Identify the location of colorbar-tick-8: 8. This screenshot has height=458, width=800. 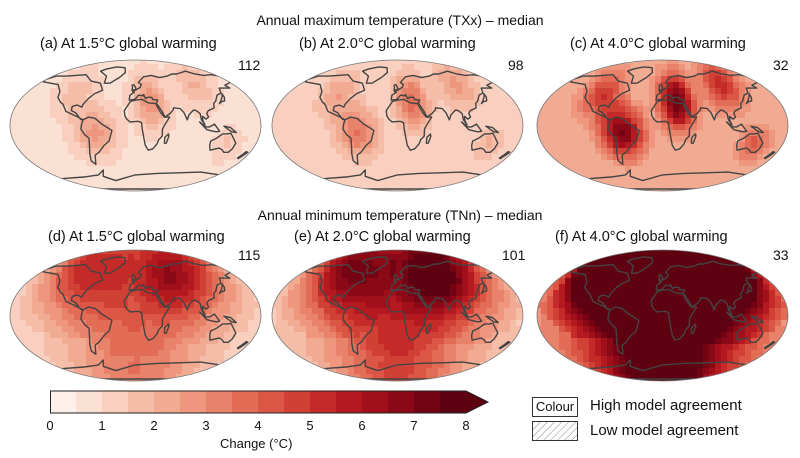
(466, 425).